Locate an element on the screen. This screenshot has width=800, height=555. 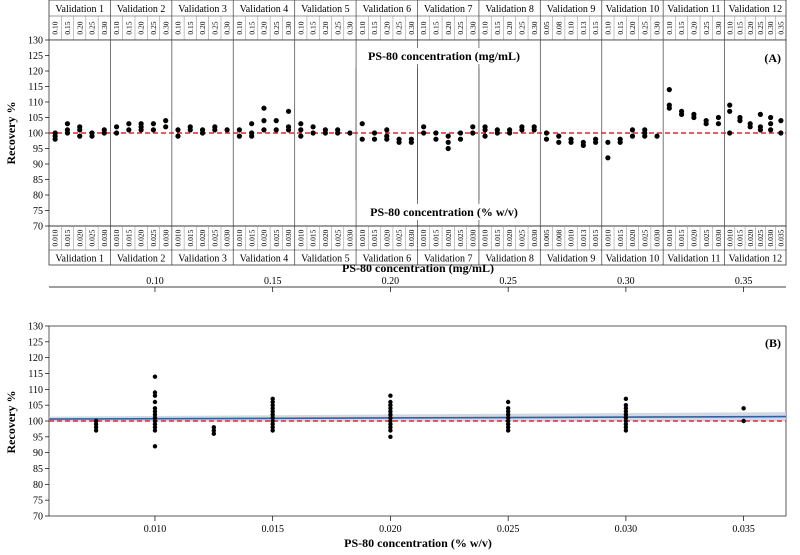
y-tick-label-b: 95 is located at coordinates (38, 437).